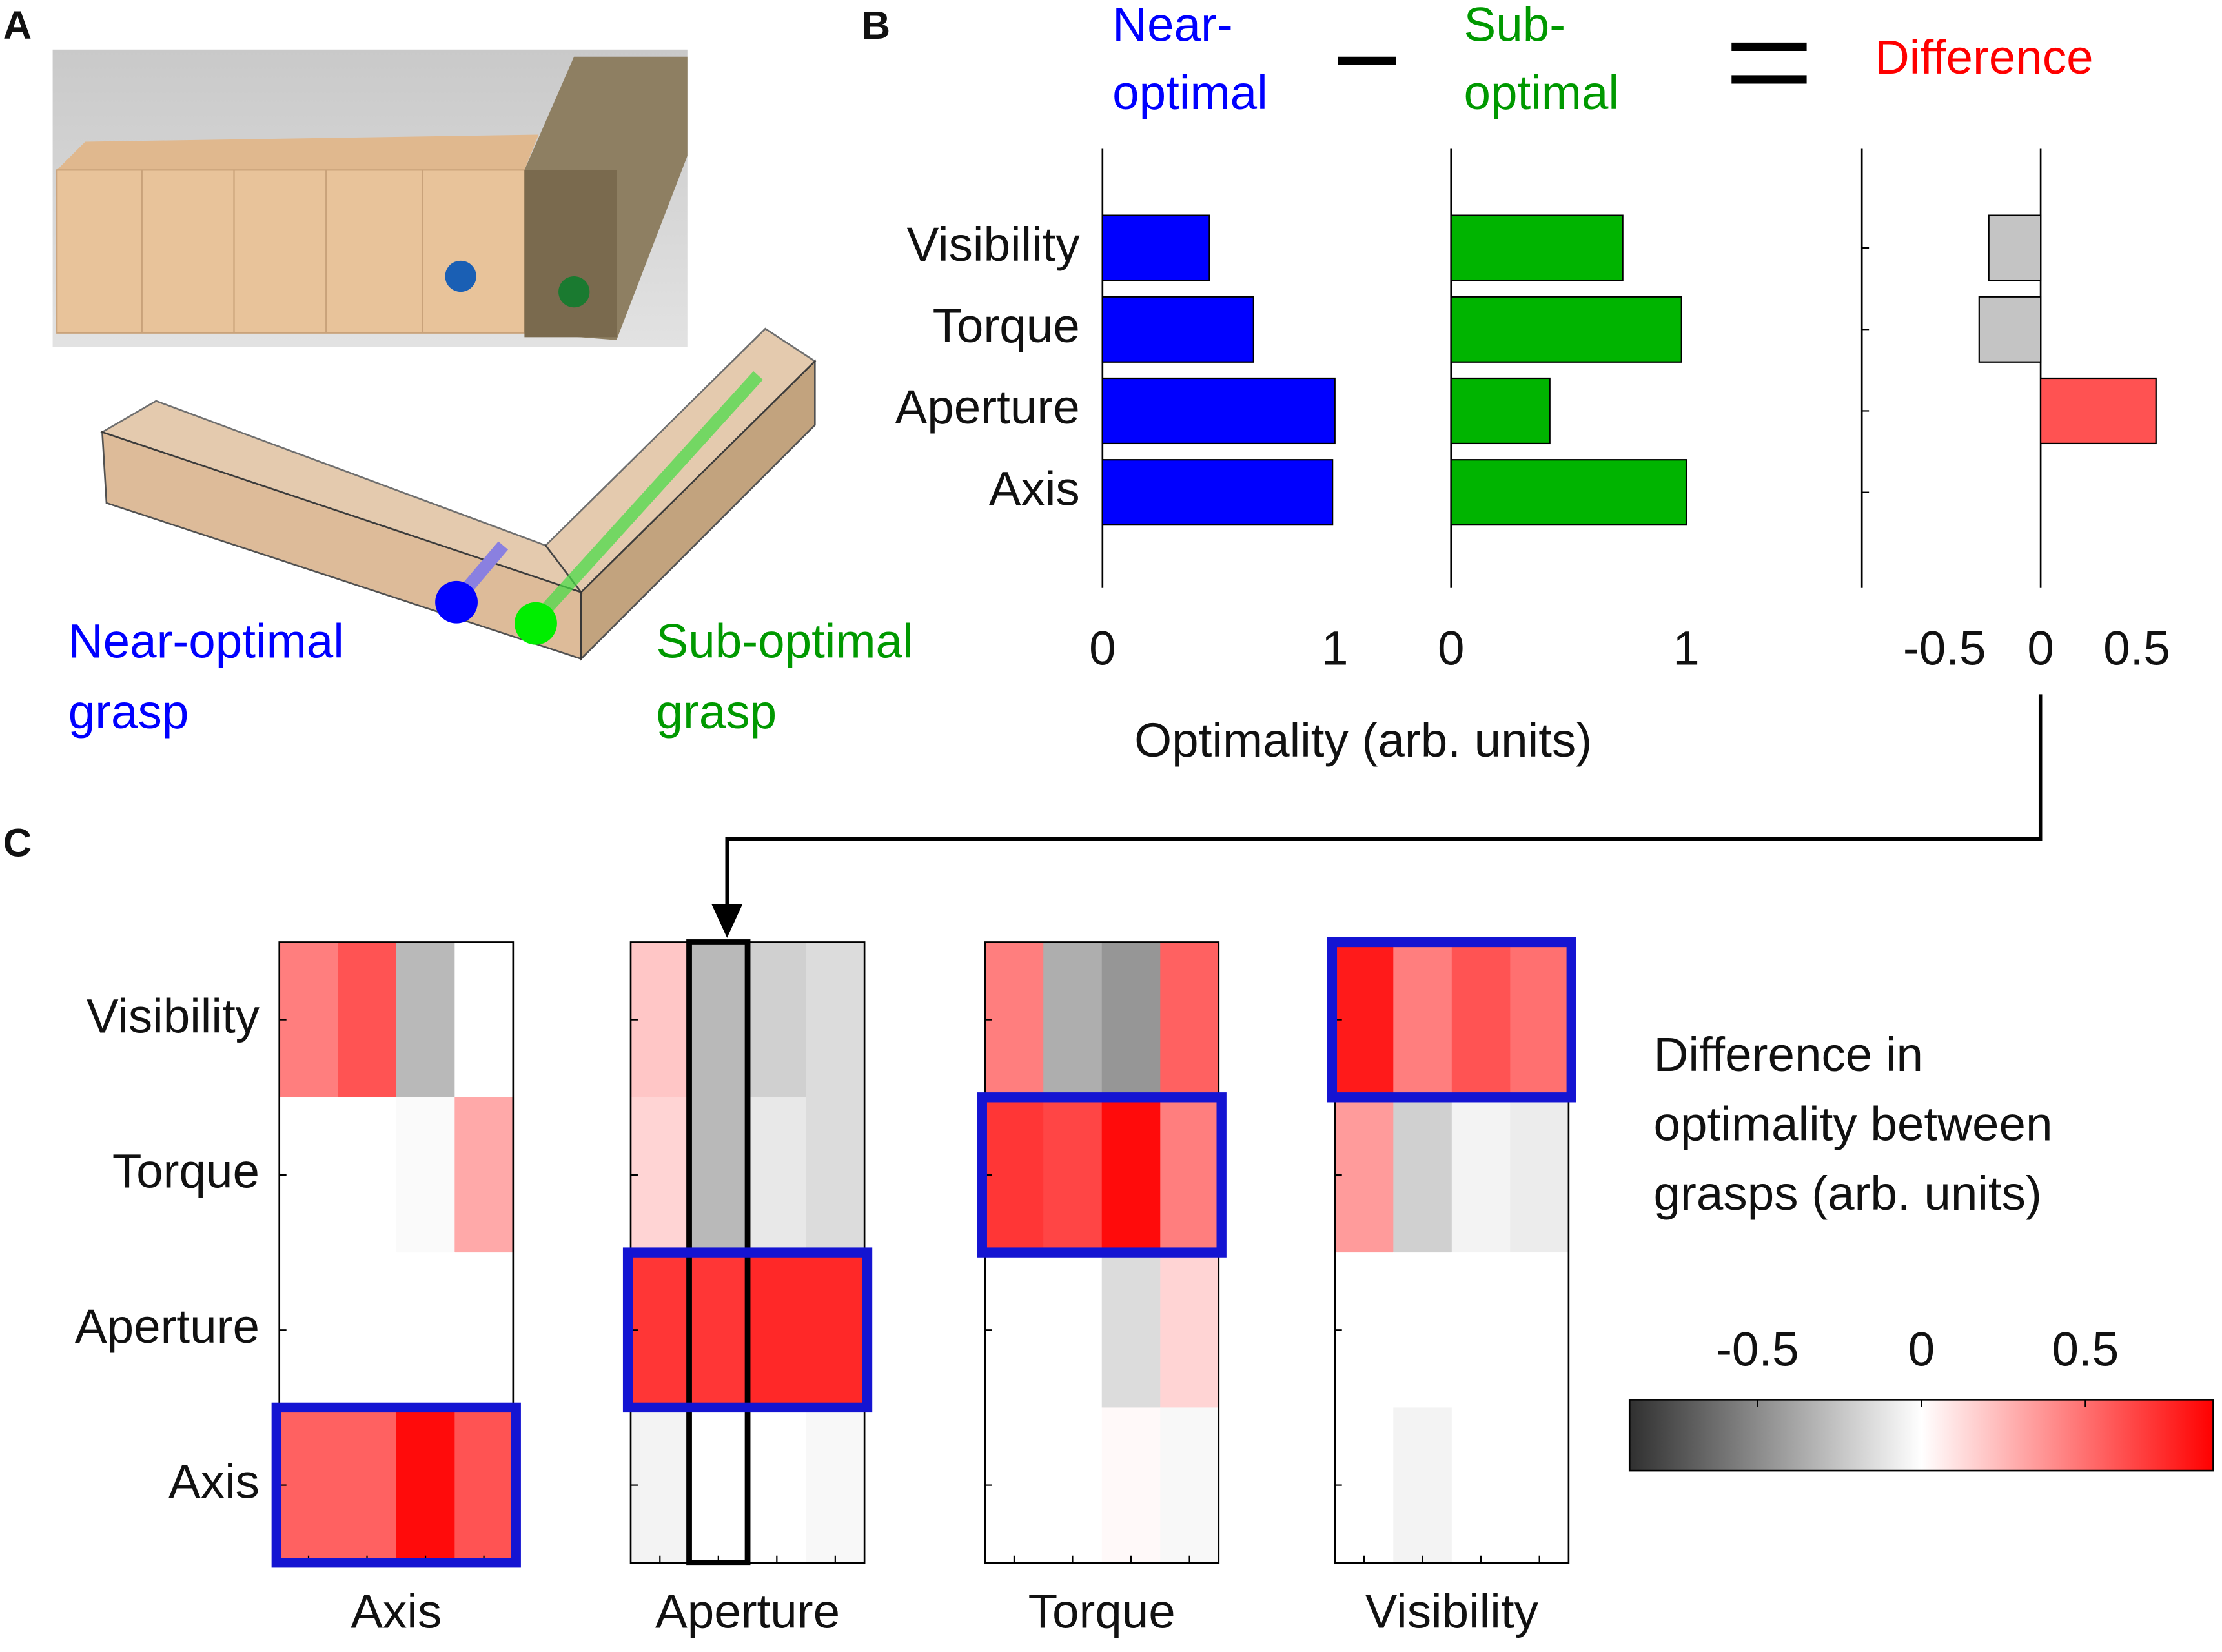 The height and width of the screenshot is (1652, 2222). Describe the element at coordinates (717, 711) in the screenshot. I see `sub-label: grasp` at that location.